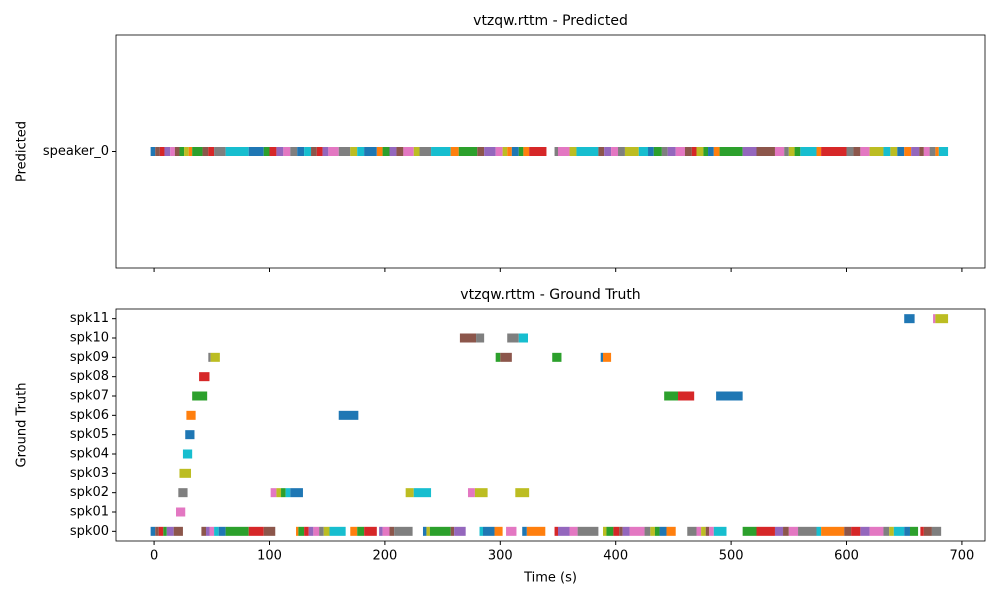 The width and height of the screenshot is (1000, 600). What do you see at coordinates (89, 318) in the screenshot?
I see `y-tick-label: spk11` at bounding box center [89, 318].